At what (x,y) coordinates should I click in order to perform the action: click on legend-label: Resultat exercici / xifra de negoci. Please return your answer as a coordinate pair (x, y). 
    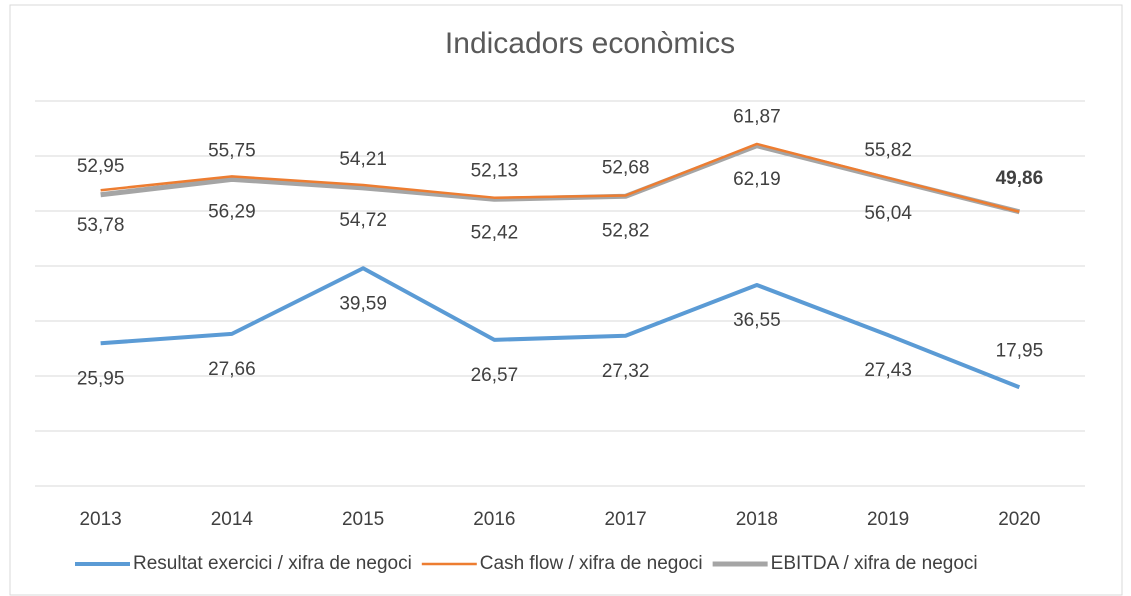
    Looking at the image, I should click on (272, 563).